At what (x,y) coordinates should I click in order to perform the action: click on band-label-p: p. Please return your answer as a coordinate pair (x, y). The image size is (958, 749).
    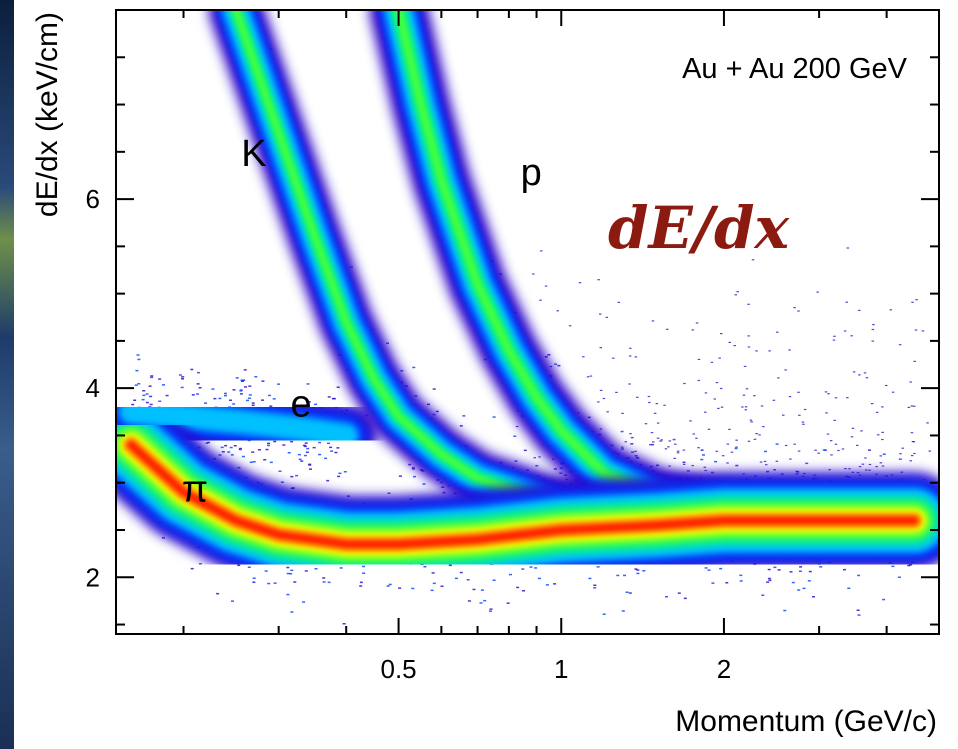
    Looking at the image, I should click on (531, 173).